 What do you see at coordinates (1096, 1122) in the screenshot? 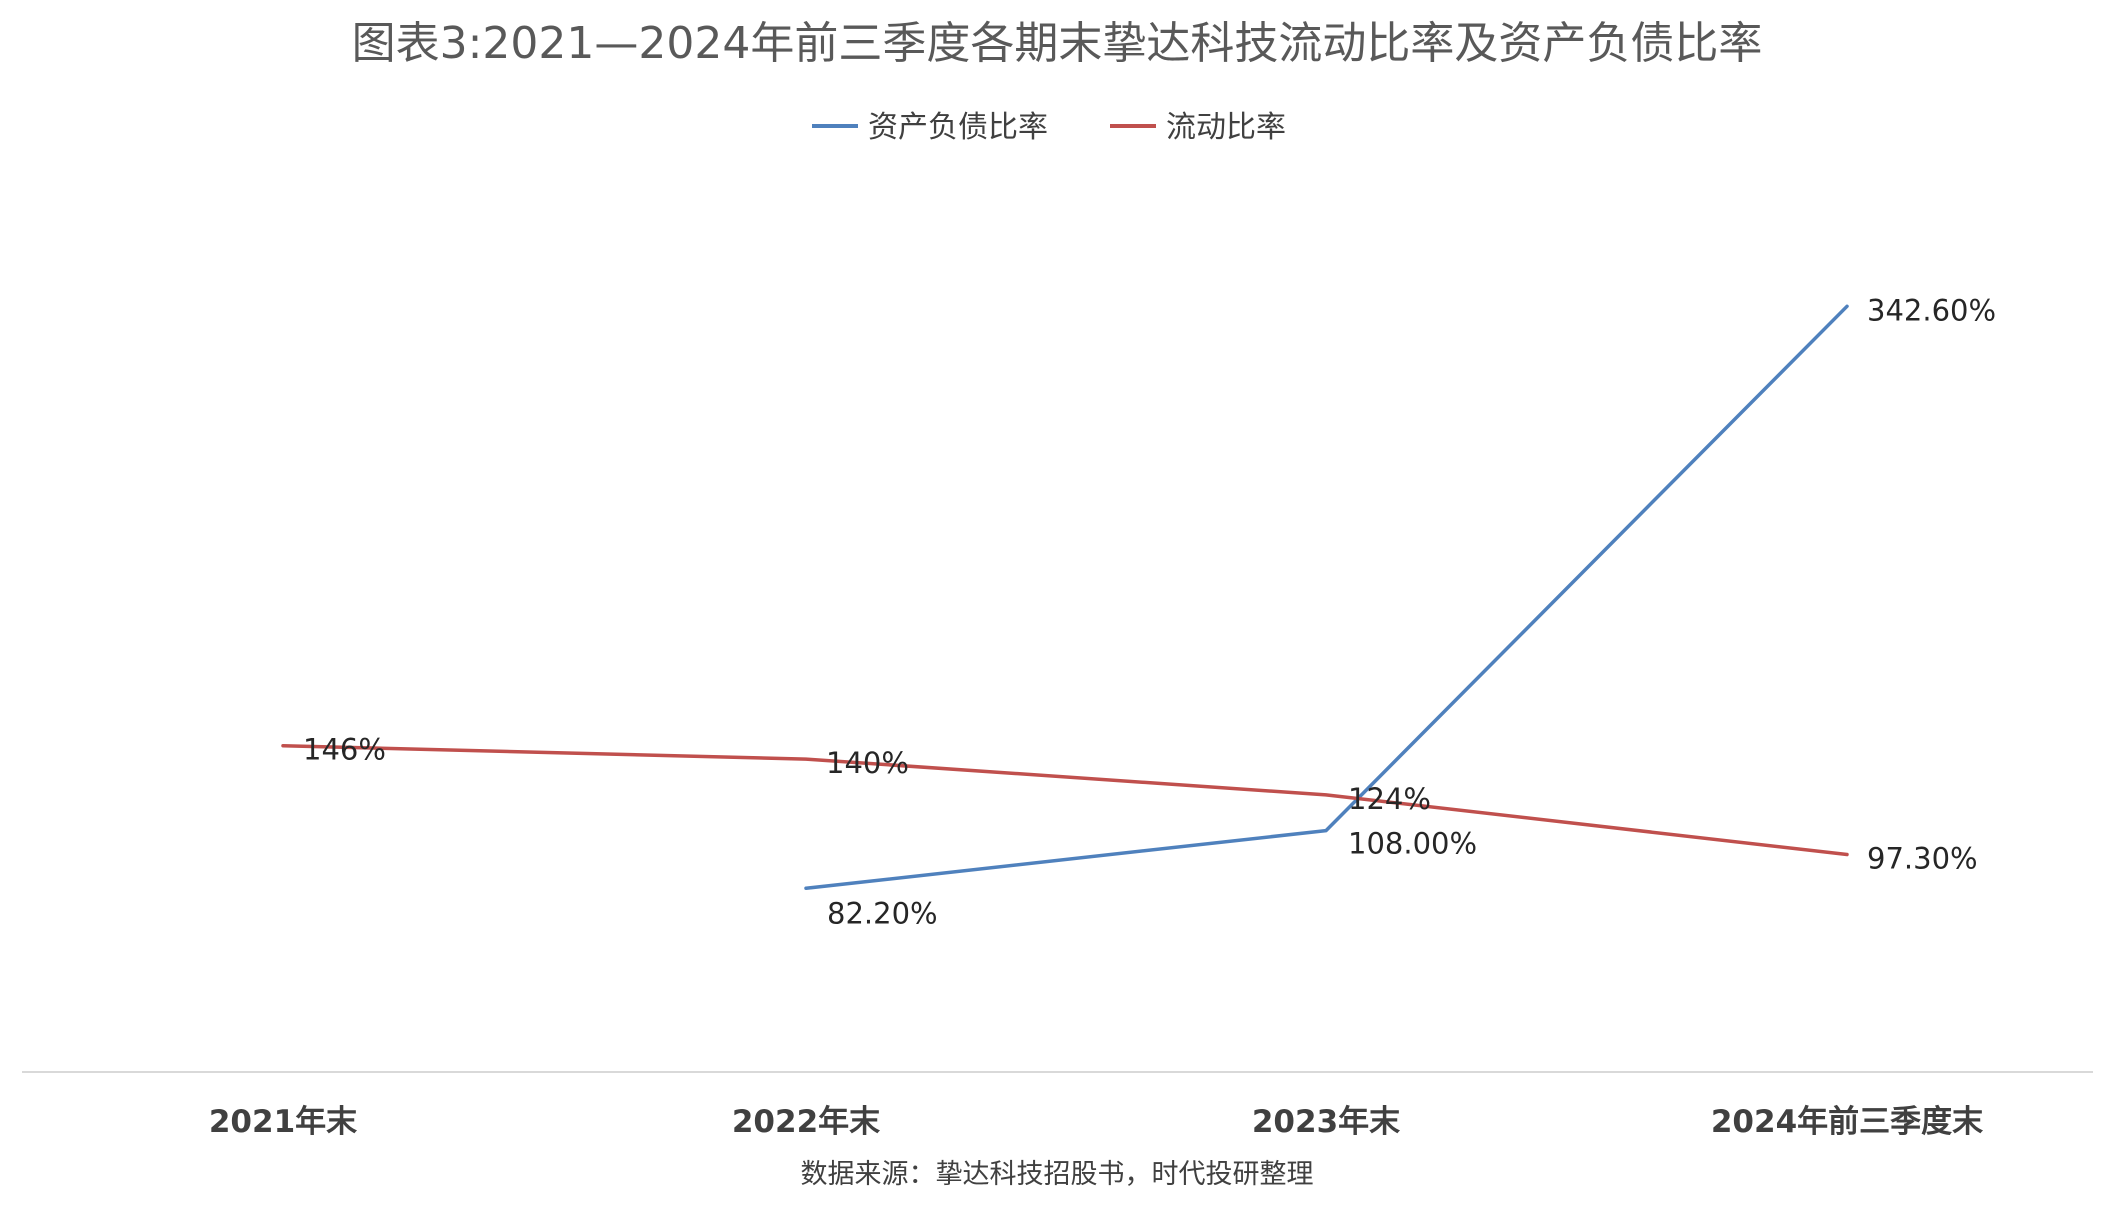
I see `x-tick-labels: 2021年末 2022年末 2023年末 2024年前三季度末` at bounding box center [1096, 1122].